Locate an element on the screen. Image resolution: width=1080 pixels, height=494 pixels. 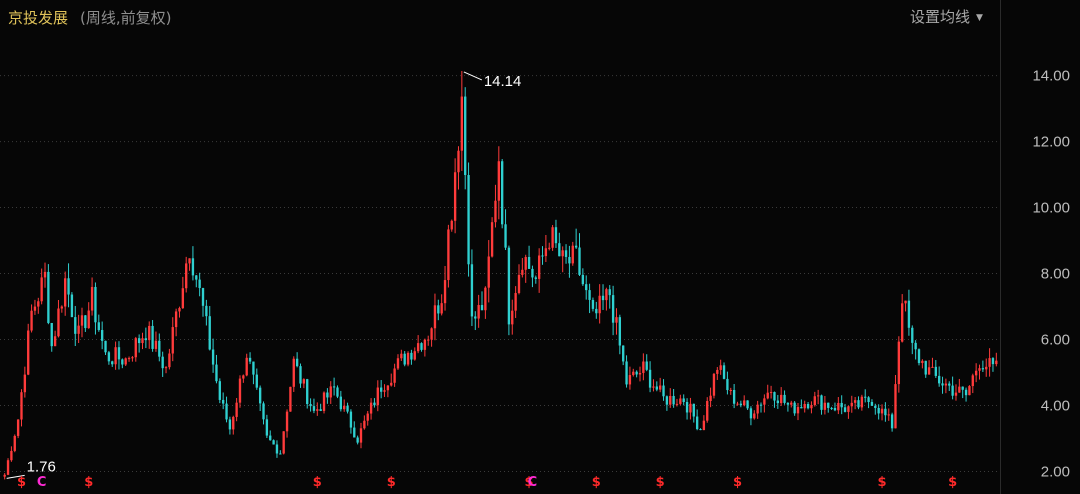
ma-settings-button: 设置均线 ▼ is located at coordinates (946, 16).